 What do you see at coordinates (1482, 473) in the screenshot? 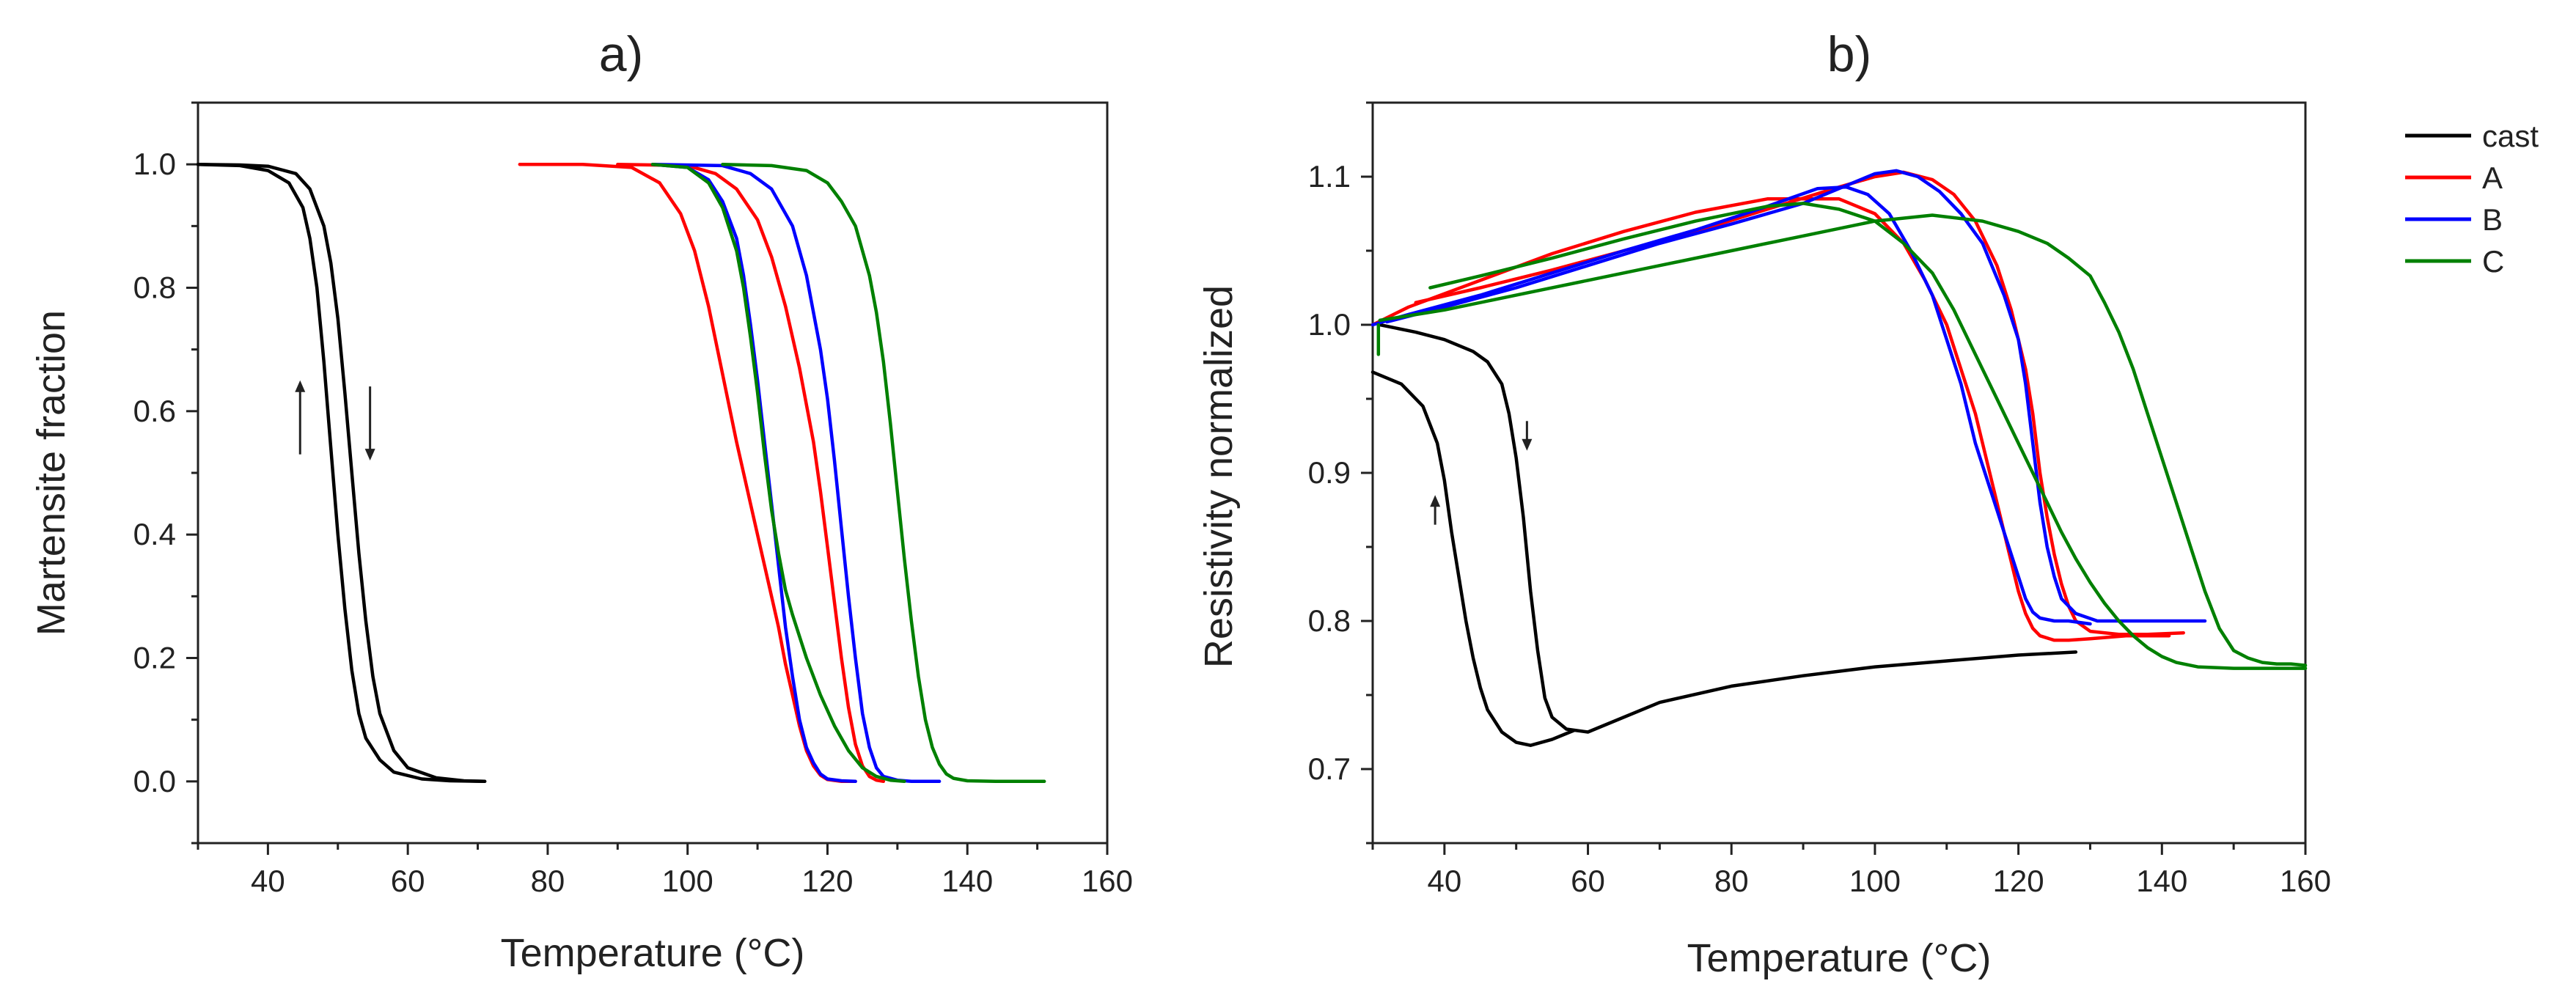
I see `panel-b-arrows` at bounding box center [1482, 473].